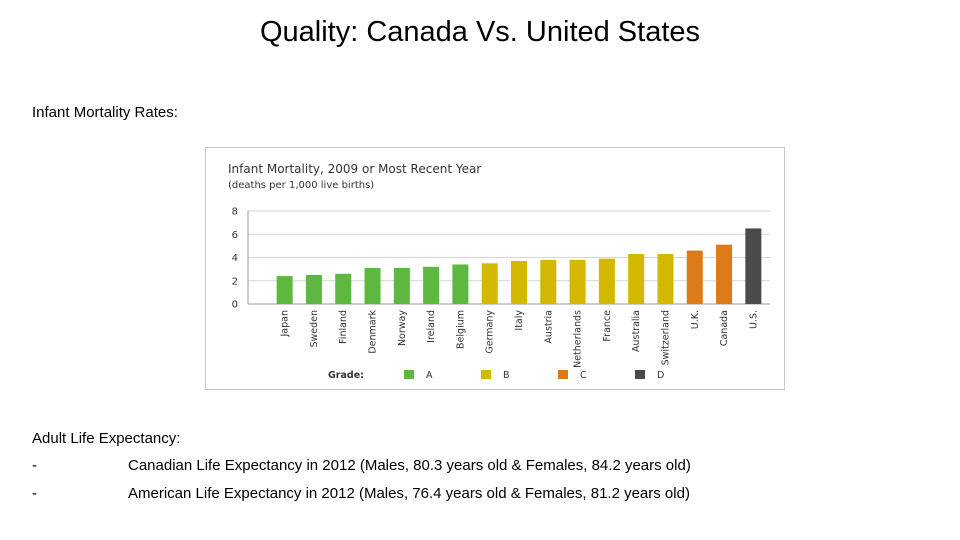 The width and height of the screenshot is (960, 540). I want to click on bar-japan, so click(284, 290).